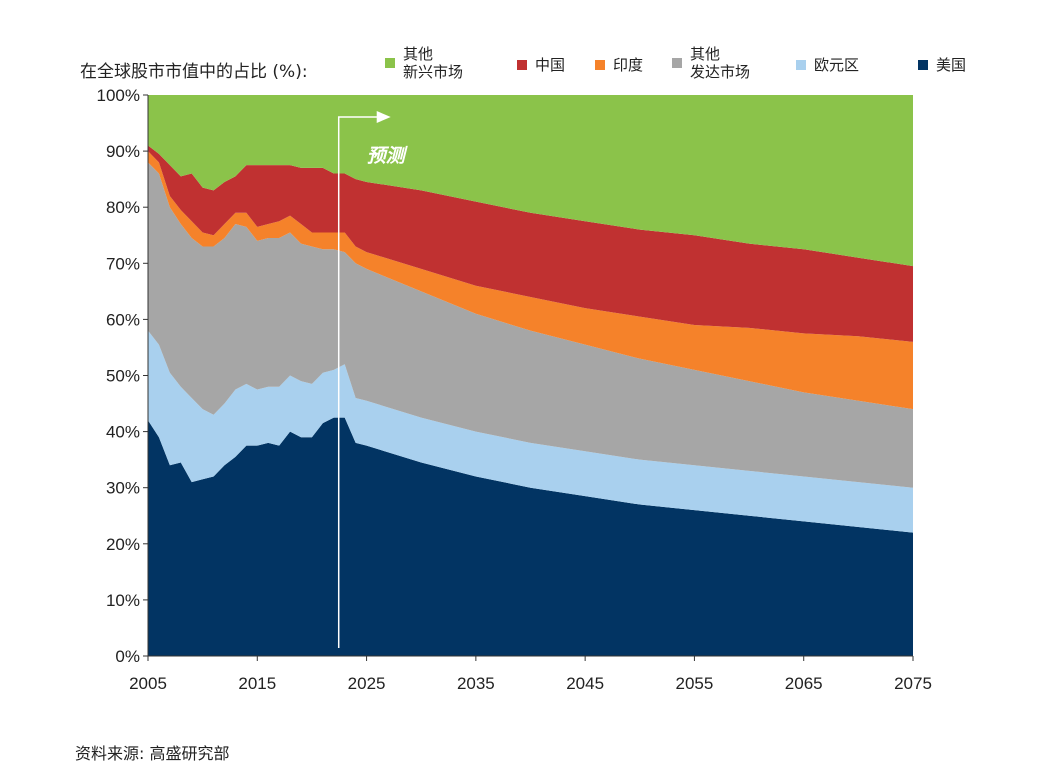 This screenshot has width=1054, height=776. Describe the element at coordinates (837, 65) in the screenshot. I see `legend-label: 欧元区` at that location.